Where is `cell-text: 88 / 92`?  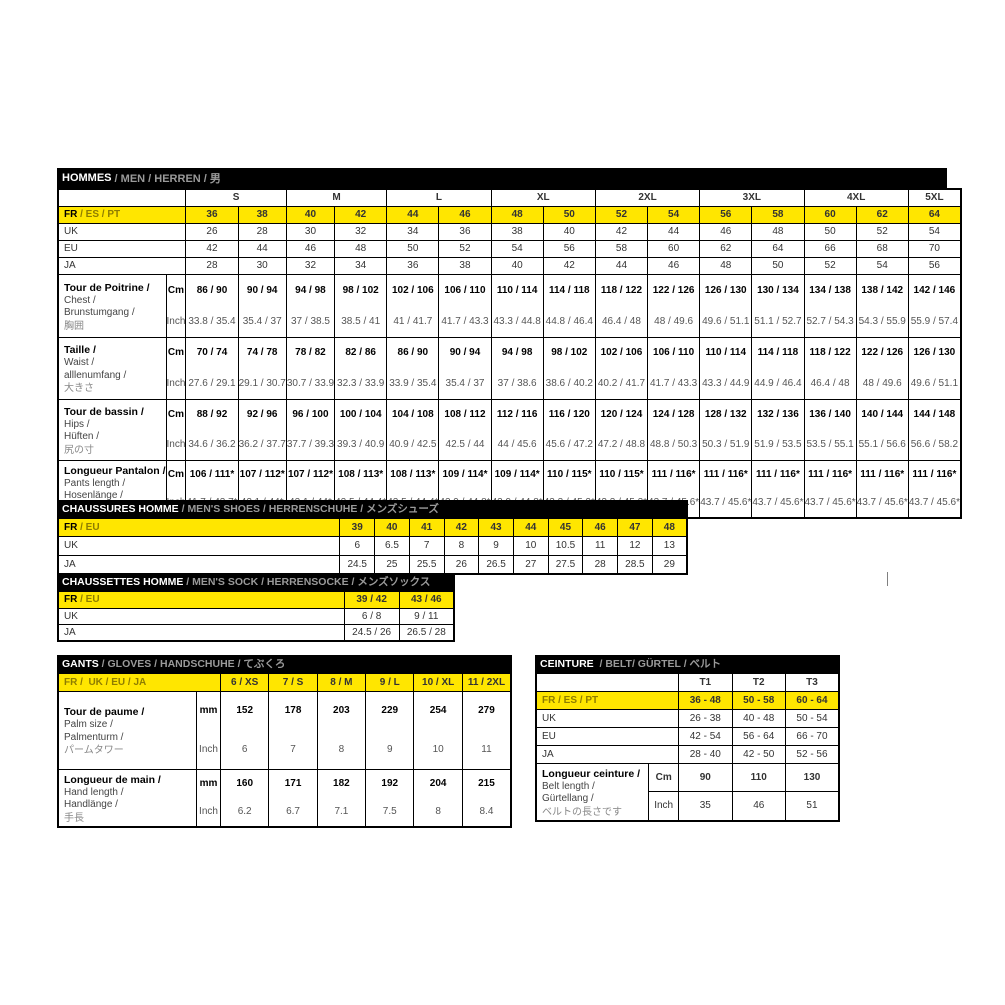
cell-text: 88 / 92 is located at coordinates (212, 414).